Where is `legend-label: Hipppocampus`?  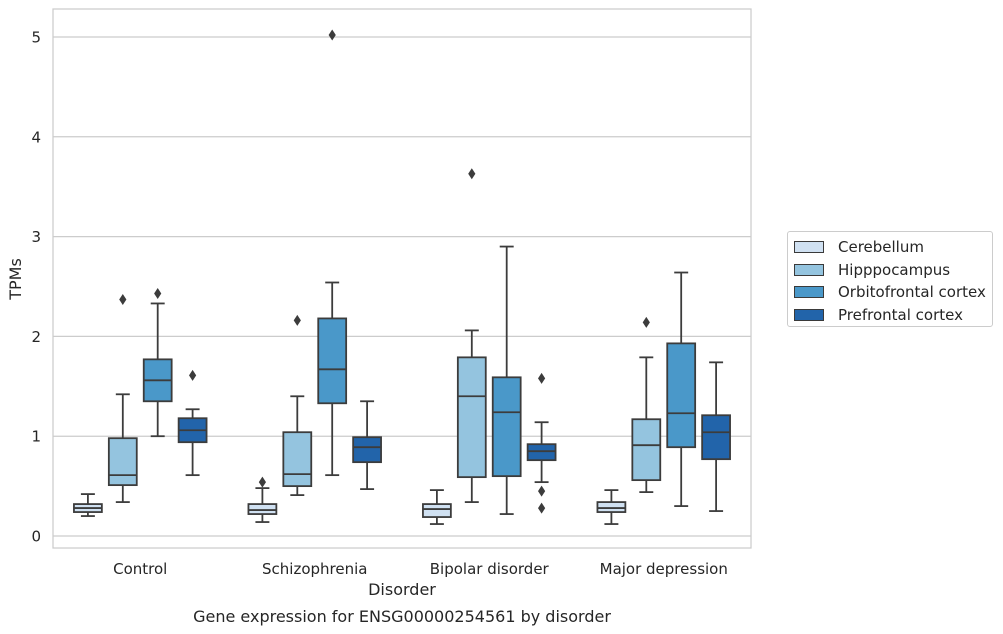 legend-label: Hipppocampus is located at coordinates (894, 269).